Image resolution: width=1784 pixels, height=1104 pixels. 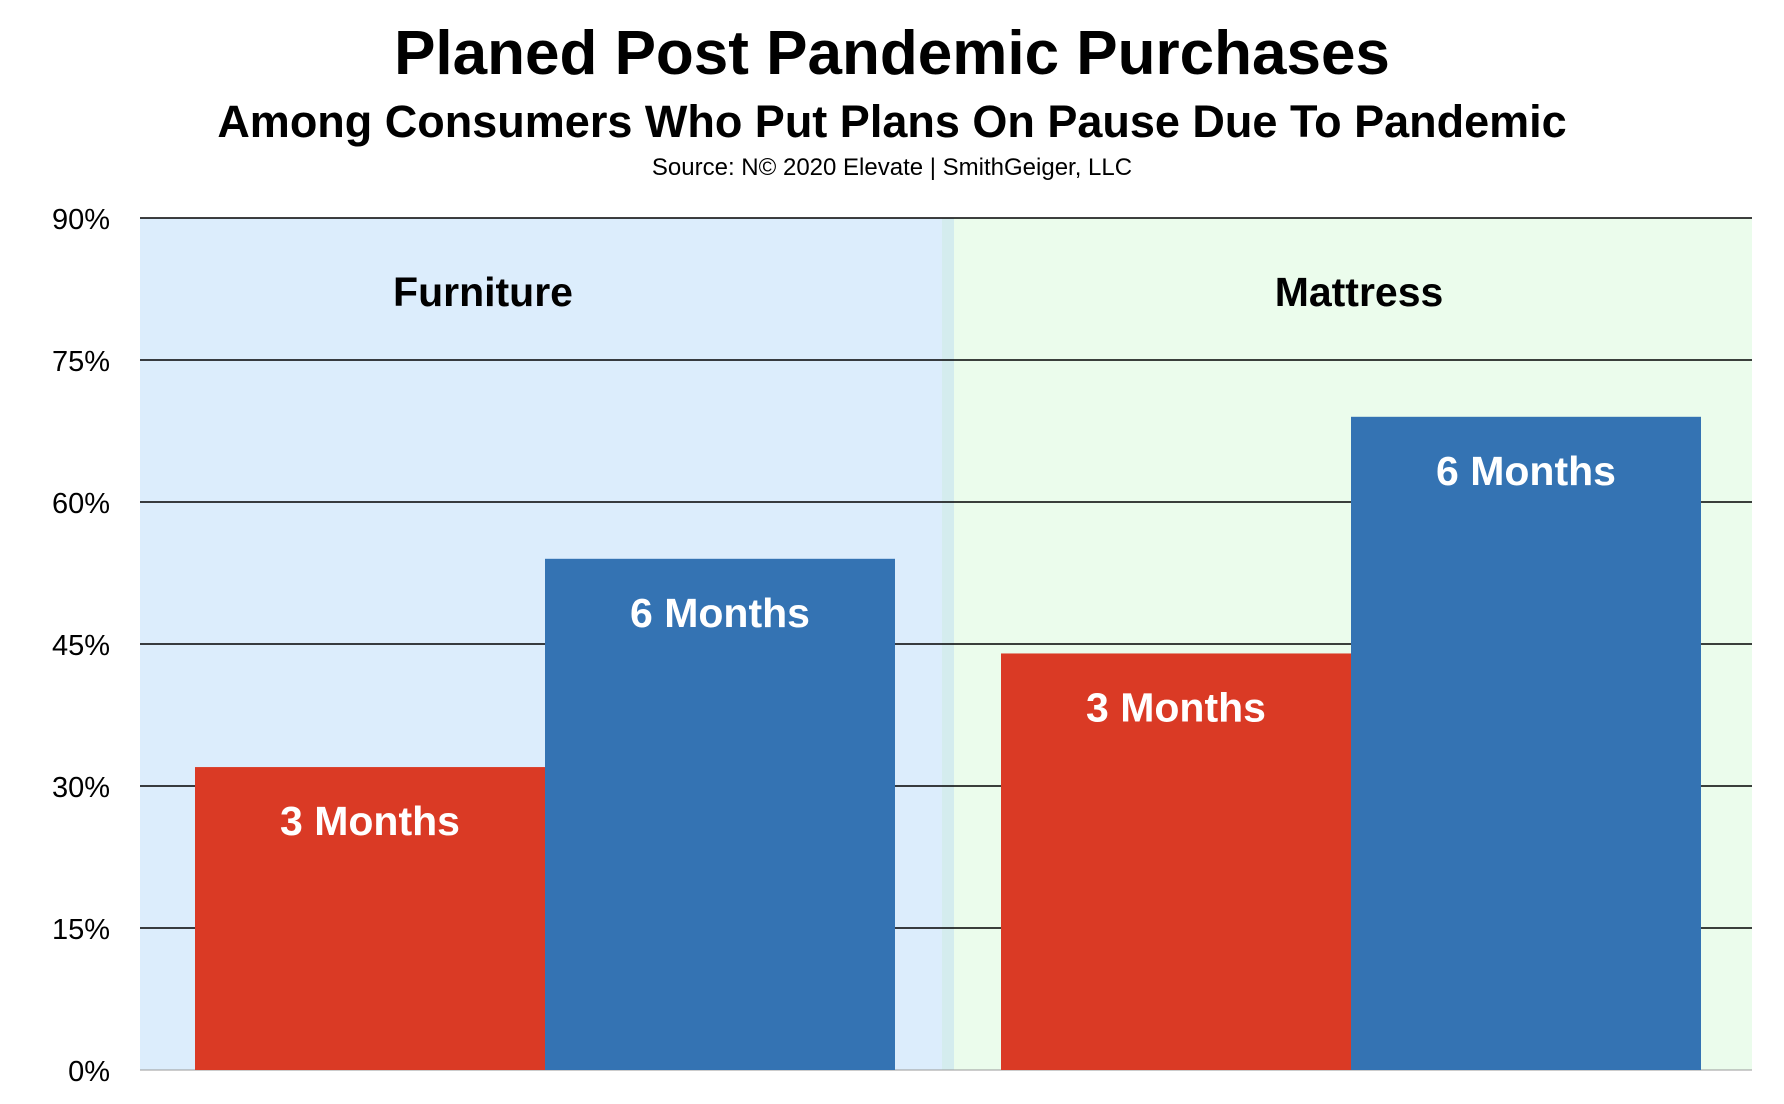 I want to click on y-tick-label: 90%, so click(x=81, y=220).